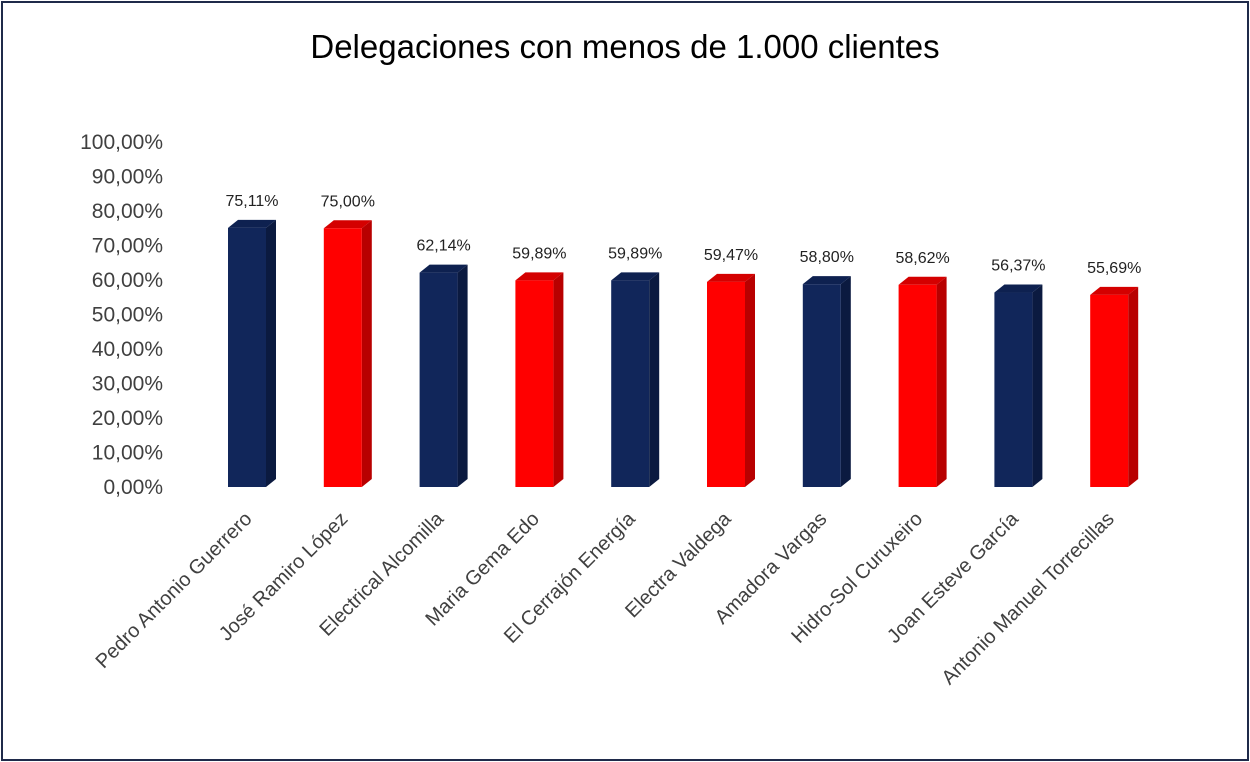  What do you see at coordinates (127, 177) in the screenshot?
I see `y-tick-label: 90,00%` at bounding box center [127, 177].